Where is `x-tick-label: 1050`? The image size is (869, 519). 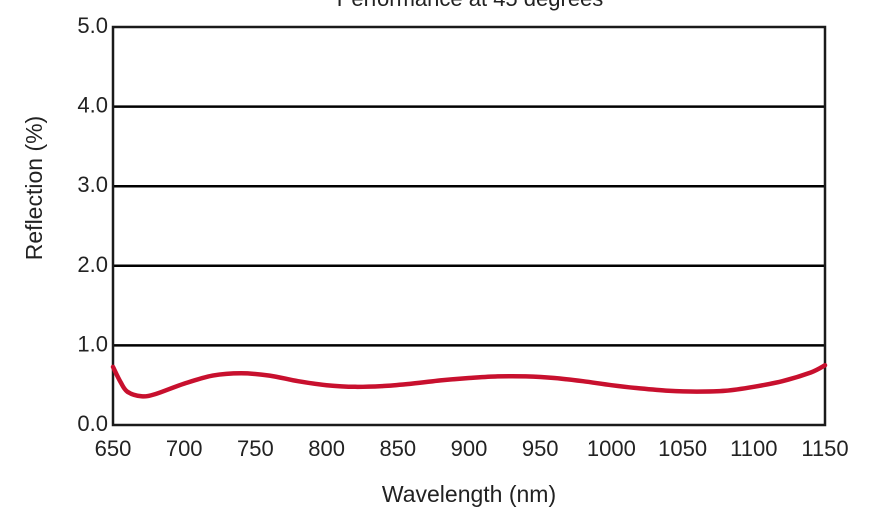
x-tick-label: 1050 is located at coordinates (682, 448).